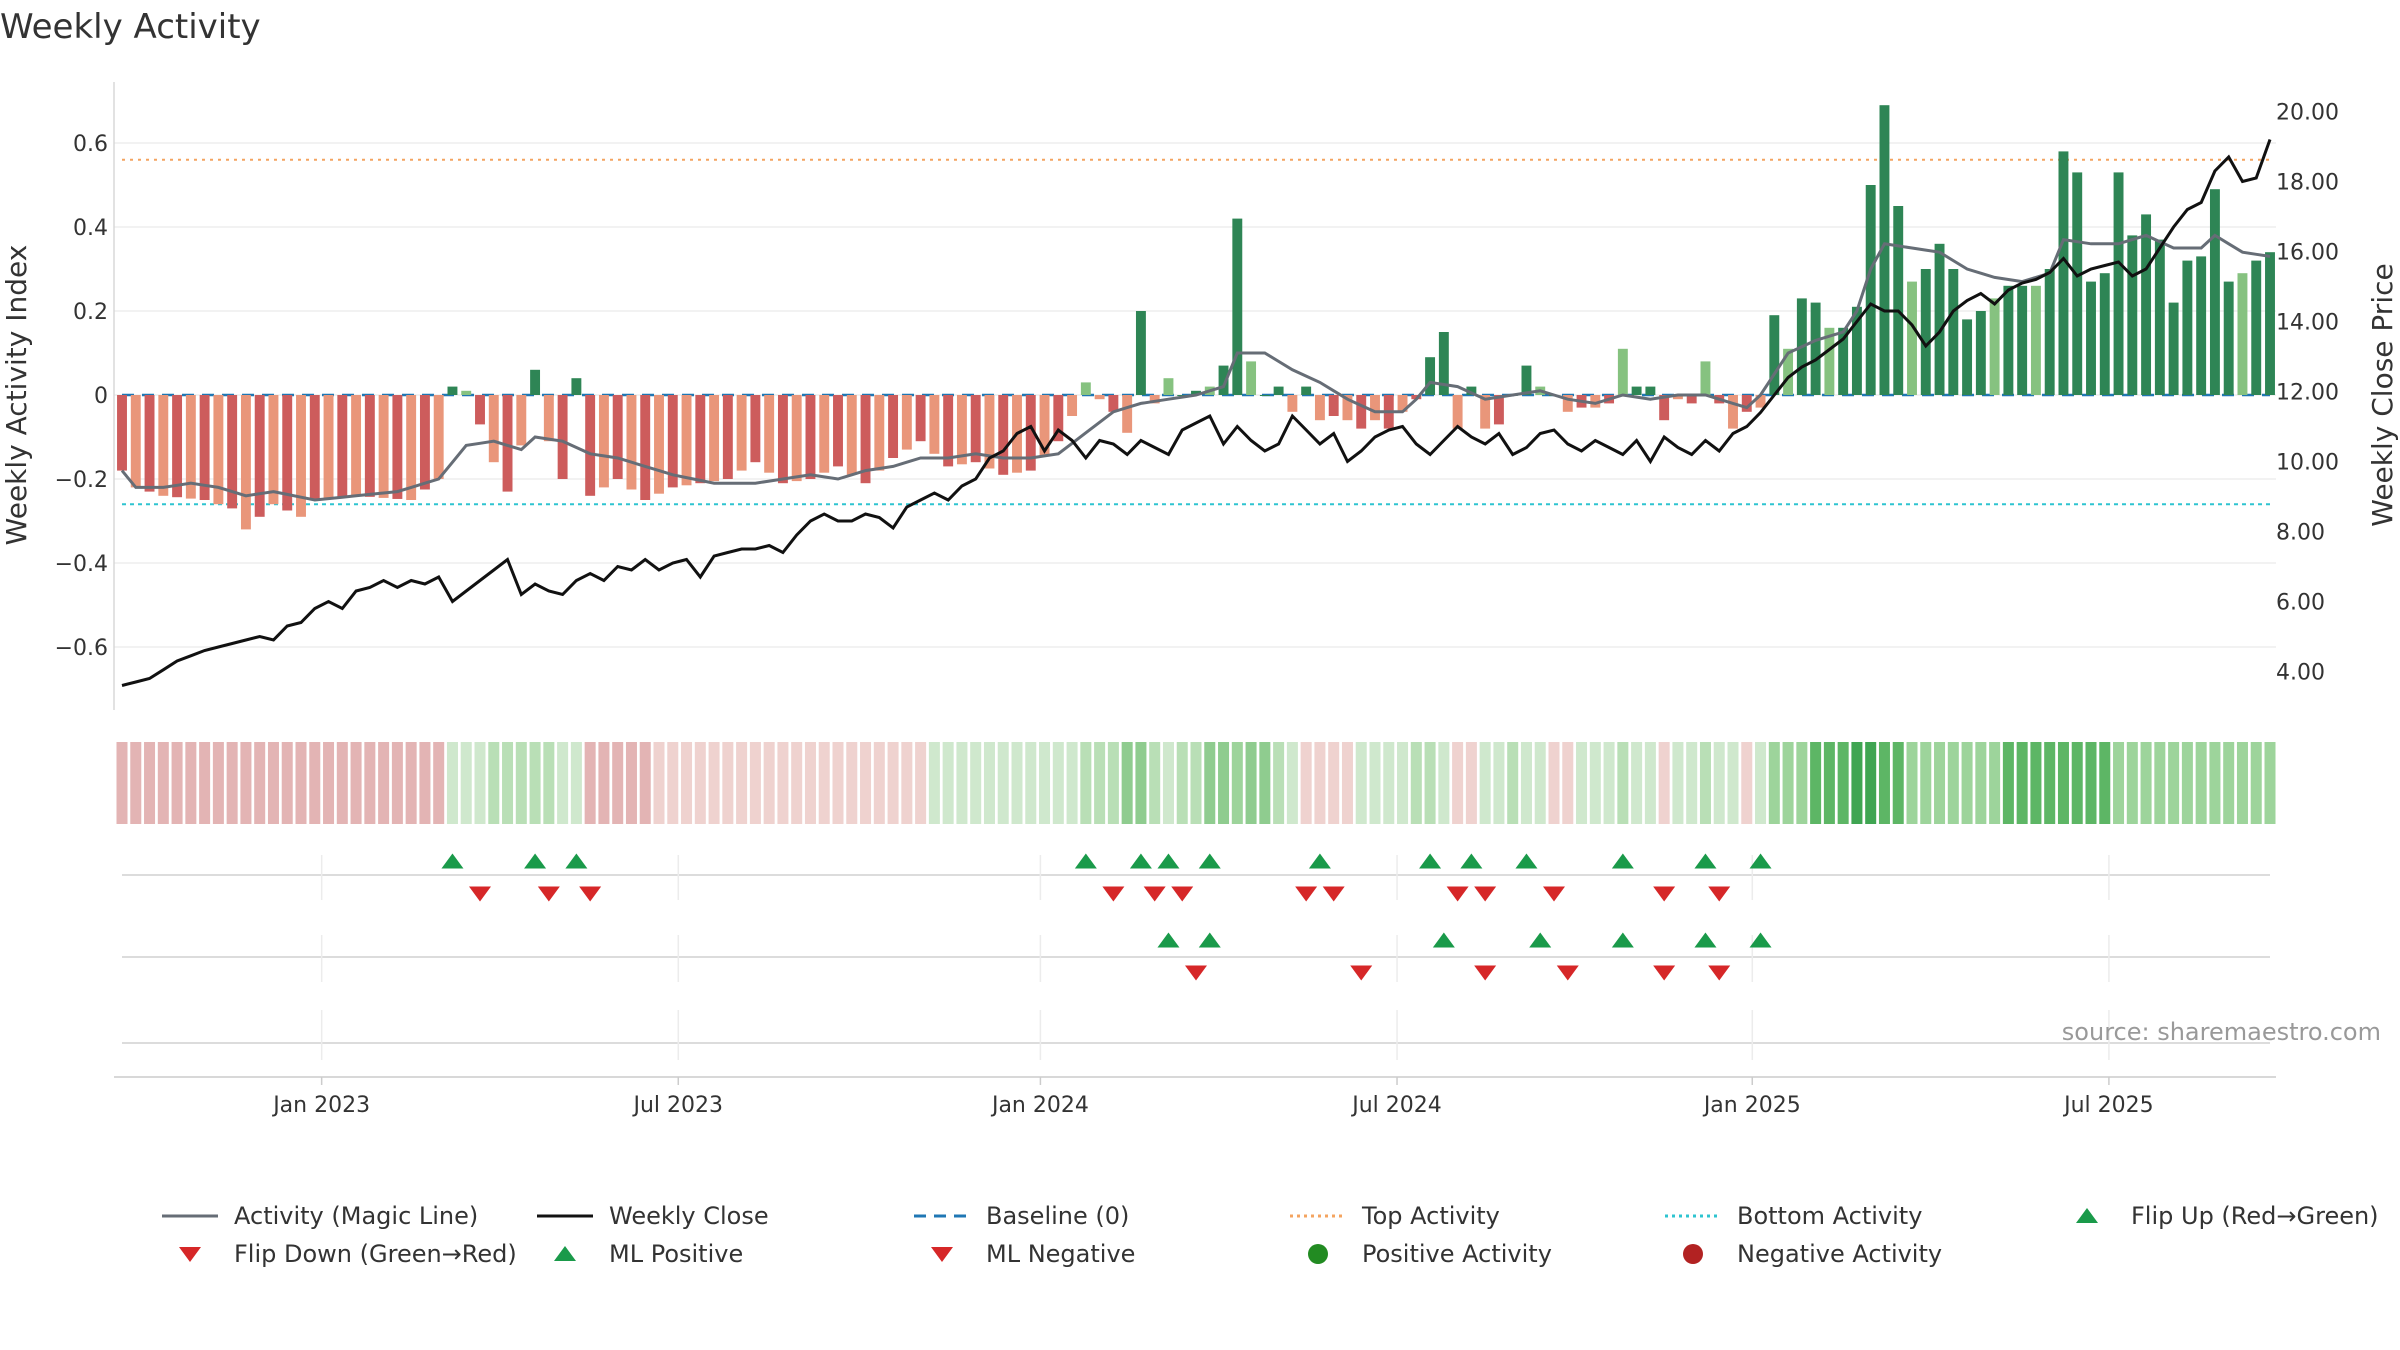 This screenshot has width=2400, height=1350. What do you see at coordinates (652, 1216) in the screenshot?
I see `legend-item: Weekly Close` at bounding box center [652, 1216].